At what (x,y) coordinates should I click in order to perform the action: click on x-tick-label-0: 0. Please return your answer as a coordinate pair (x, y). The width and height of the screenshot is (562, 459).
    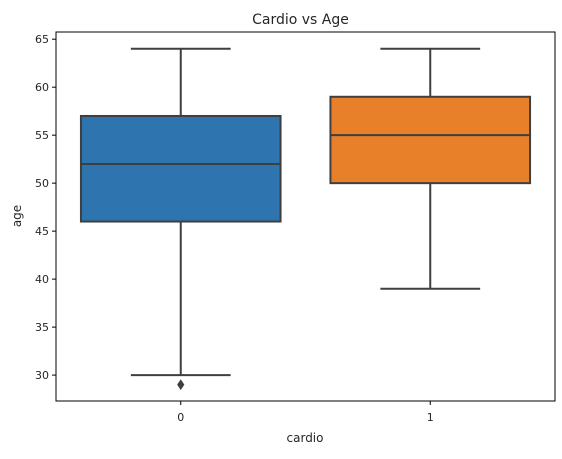
    Looking at the image, I should click on (180, 417).